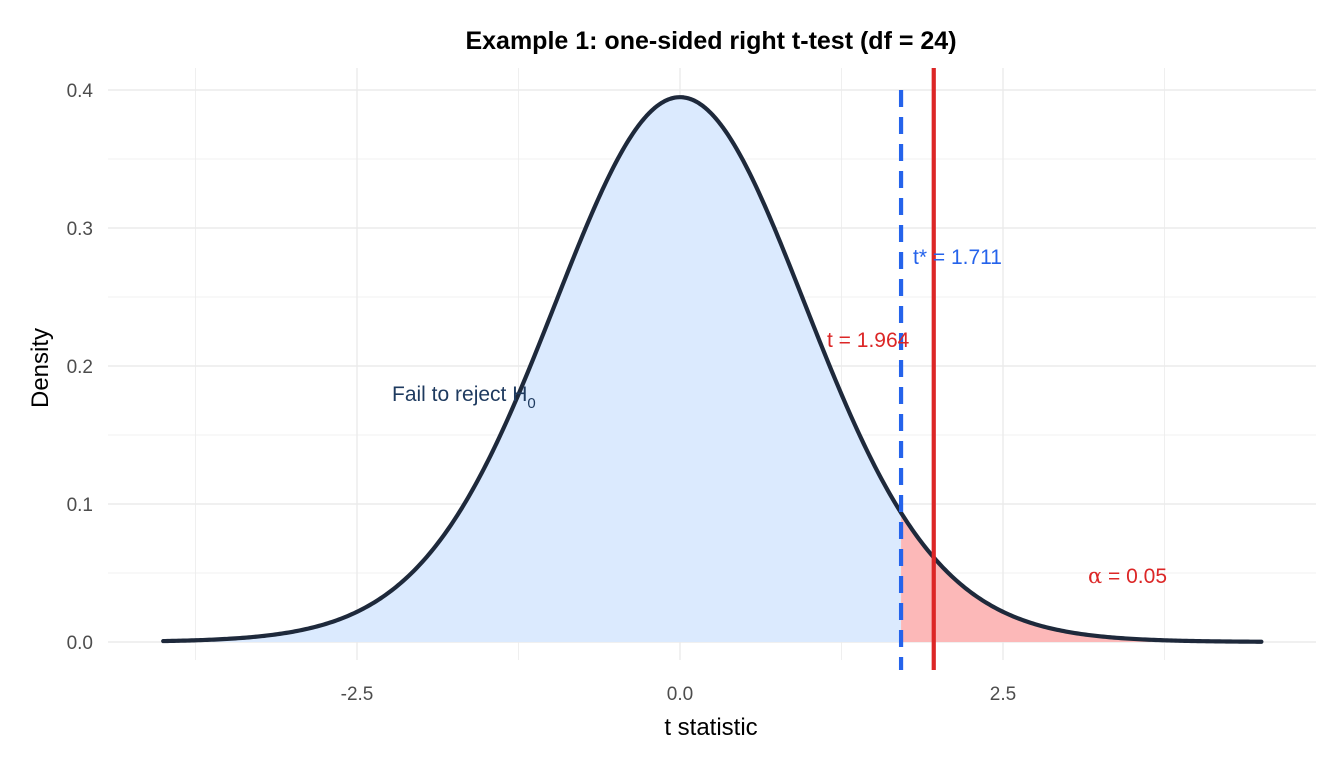  I want to click on rejection-region, so click(1081, 577).